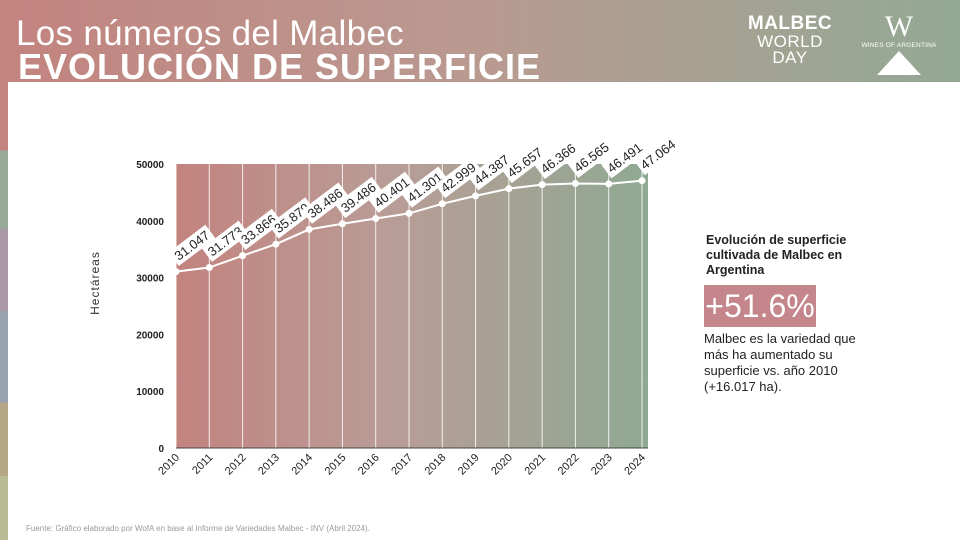 This screenshot has width=960, height=540. Describe the element at coordinates (202, 464) in the screenshot. I see `x-tick-label: 2011` at that location.